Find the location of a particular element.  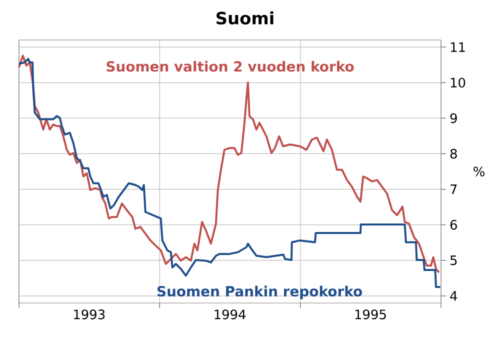

chart-title: Suomi is located at coordinates (245, 18).